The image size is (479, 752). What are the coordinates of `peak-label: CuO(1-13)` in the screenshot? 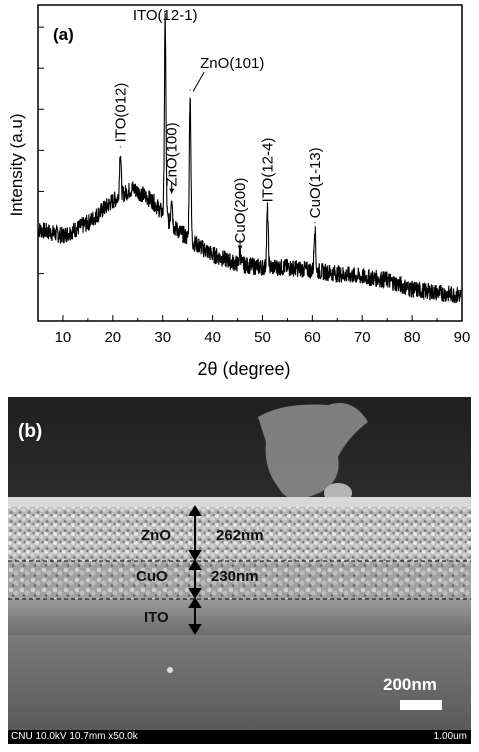 It's located at (315, 182).